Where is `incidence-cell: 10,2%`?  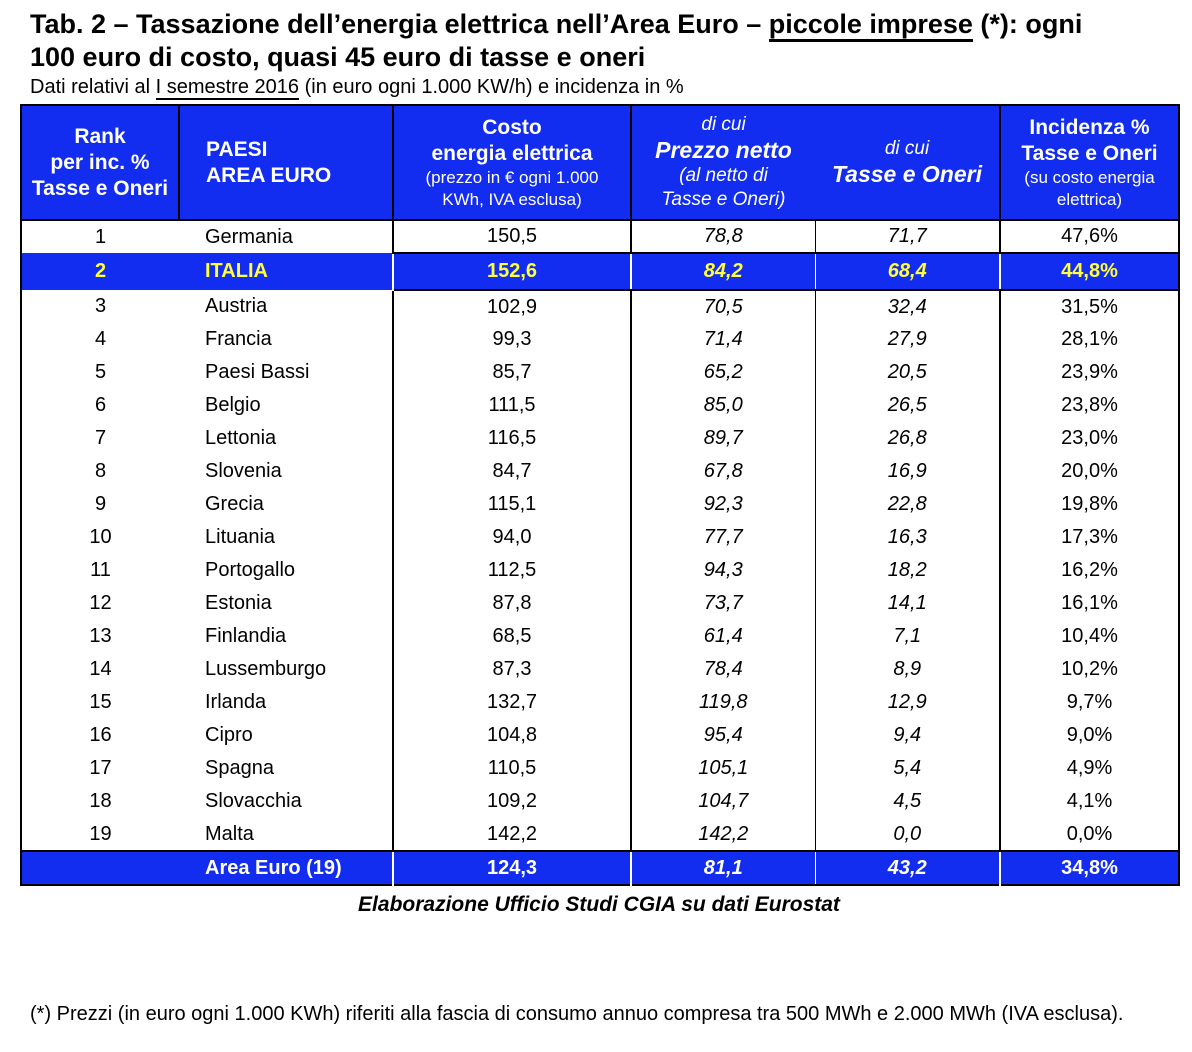 incidence-cell: 10,2% is located at coordinates (1089, 669).